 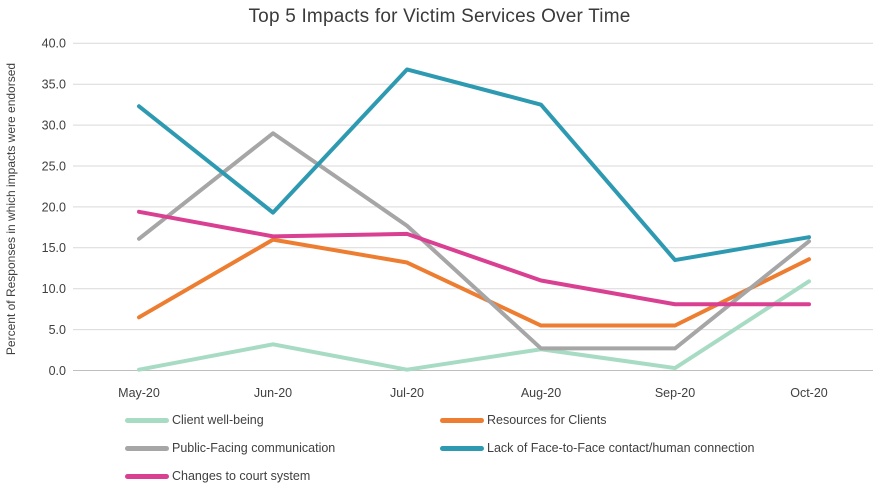 I want to click on y-tick-label: 5.0, so click(x=57, y=330).